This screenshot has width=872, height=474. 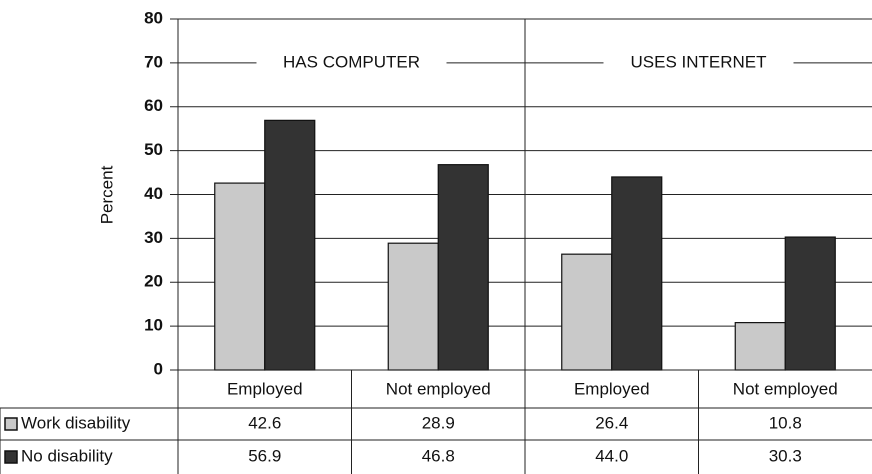 What do you see at coordinates (153, 149) in the screenshot?
I see `y-tick-label: 50` at bounding box center [153, 149].